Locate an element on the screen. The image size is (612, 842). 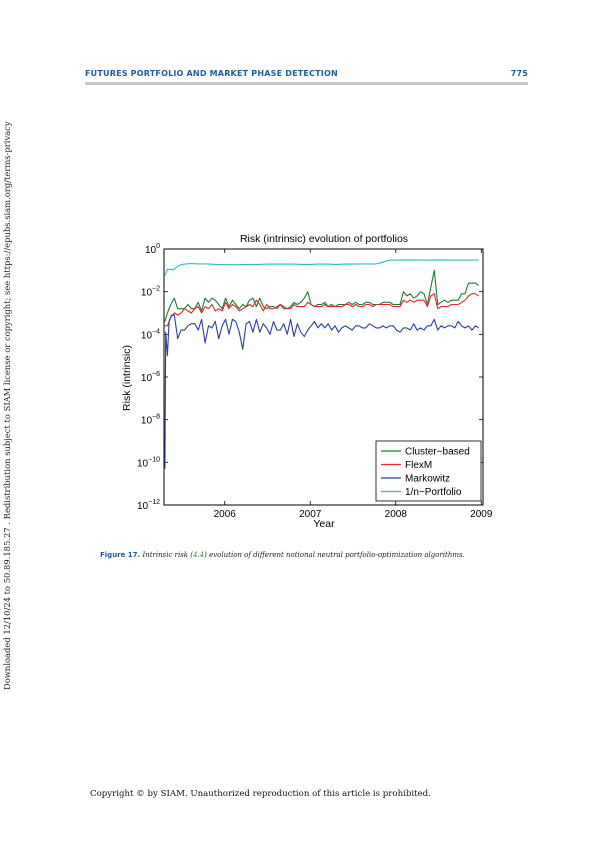
page-number: 775 is located at coordinates (519, 73).